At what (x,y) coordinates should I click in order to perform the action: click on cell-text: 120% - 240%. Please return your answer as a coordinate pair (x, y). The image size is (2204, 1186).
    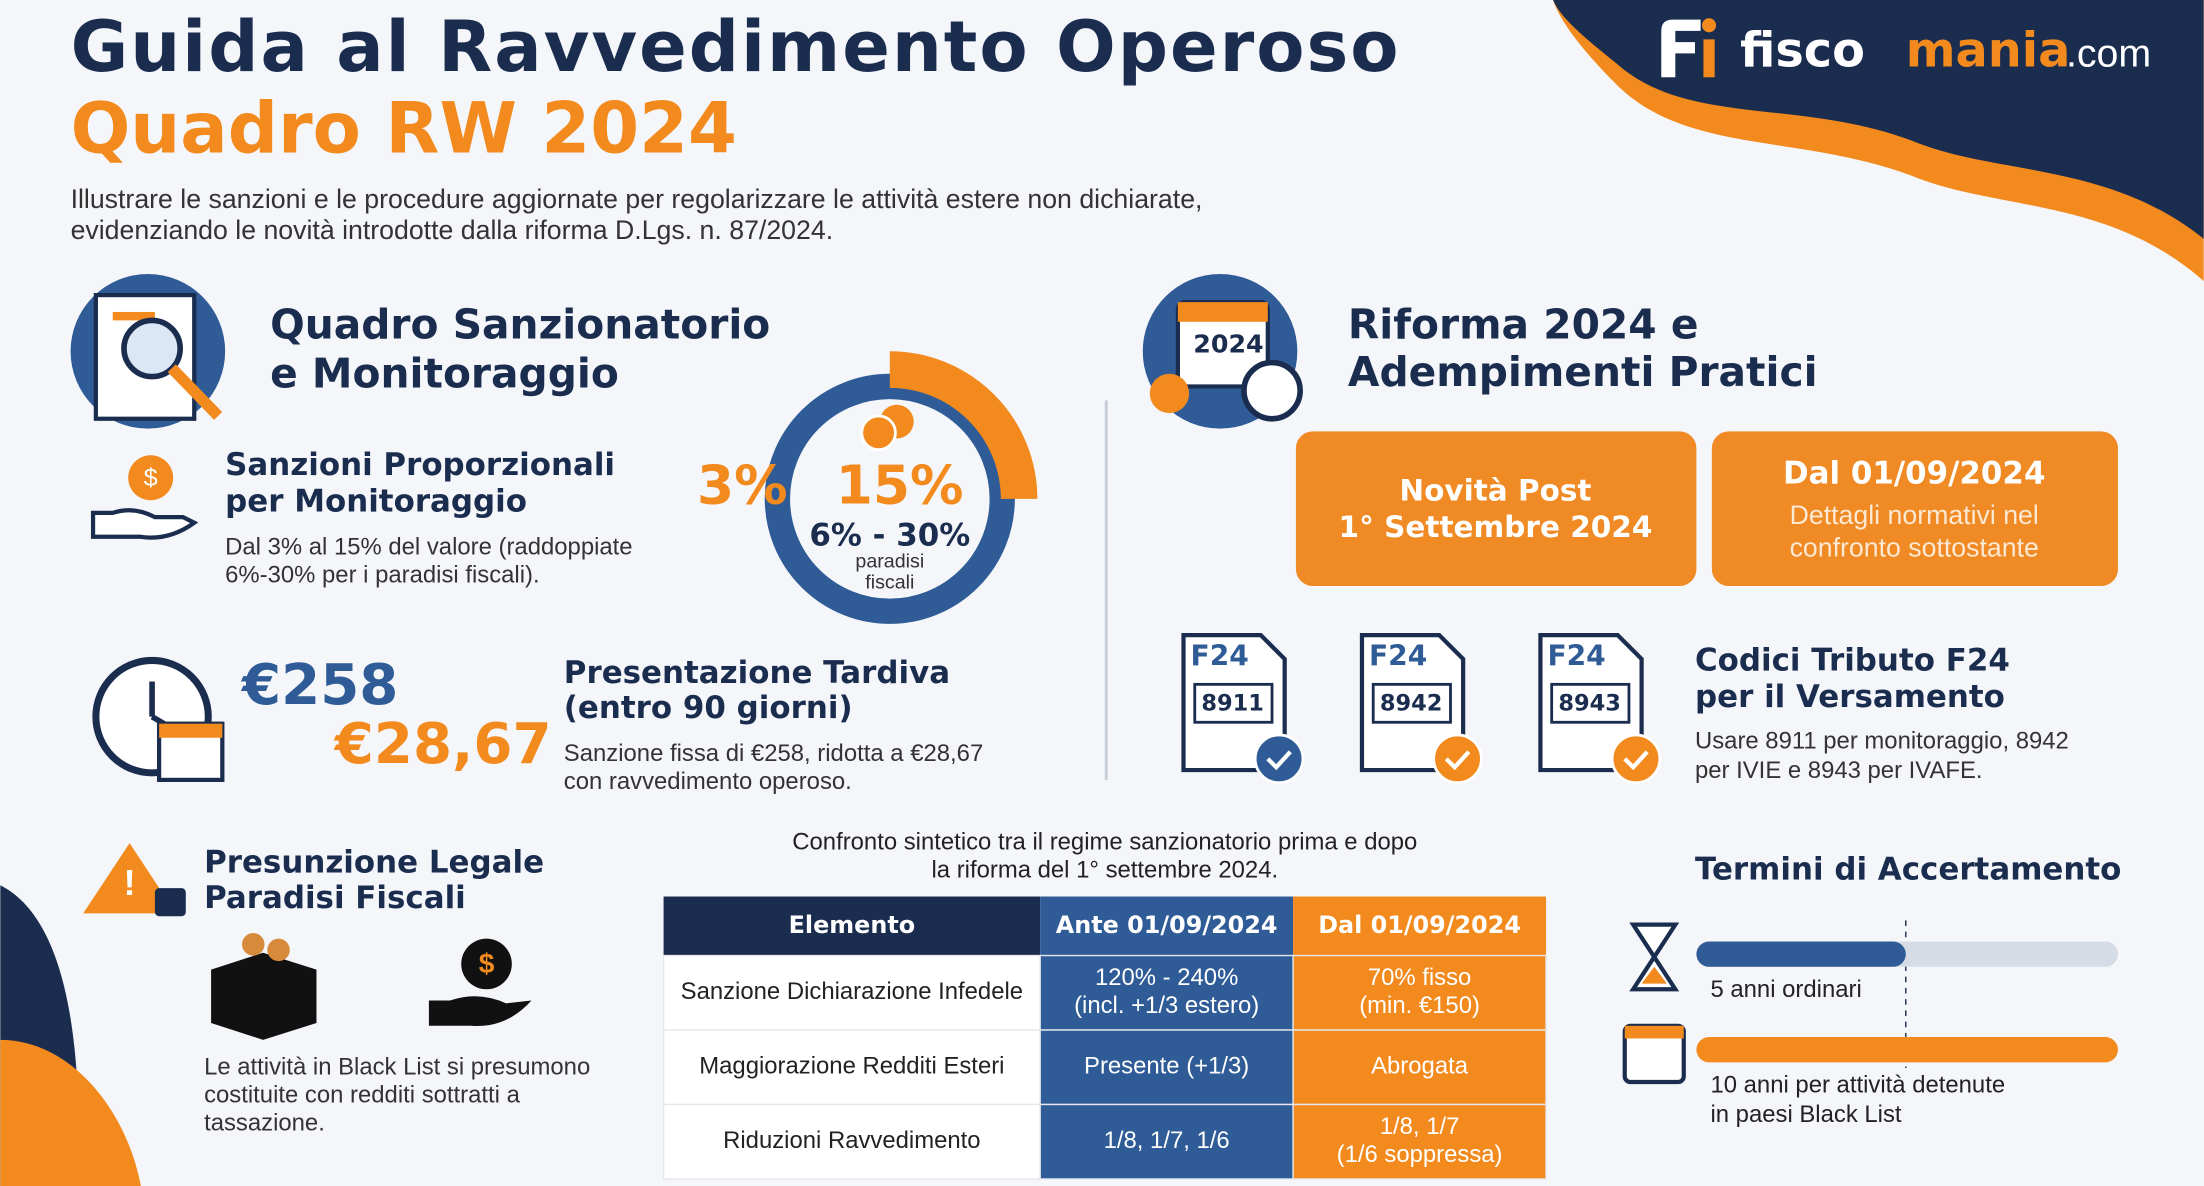
    Looking at the image, I should click on (1166, 977).